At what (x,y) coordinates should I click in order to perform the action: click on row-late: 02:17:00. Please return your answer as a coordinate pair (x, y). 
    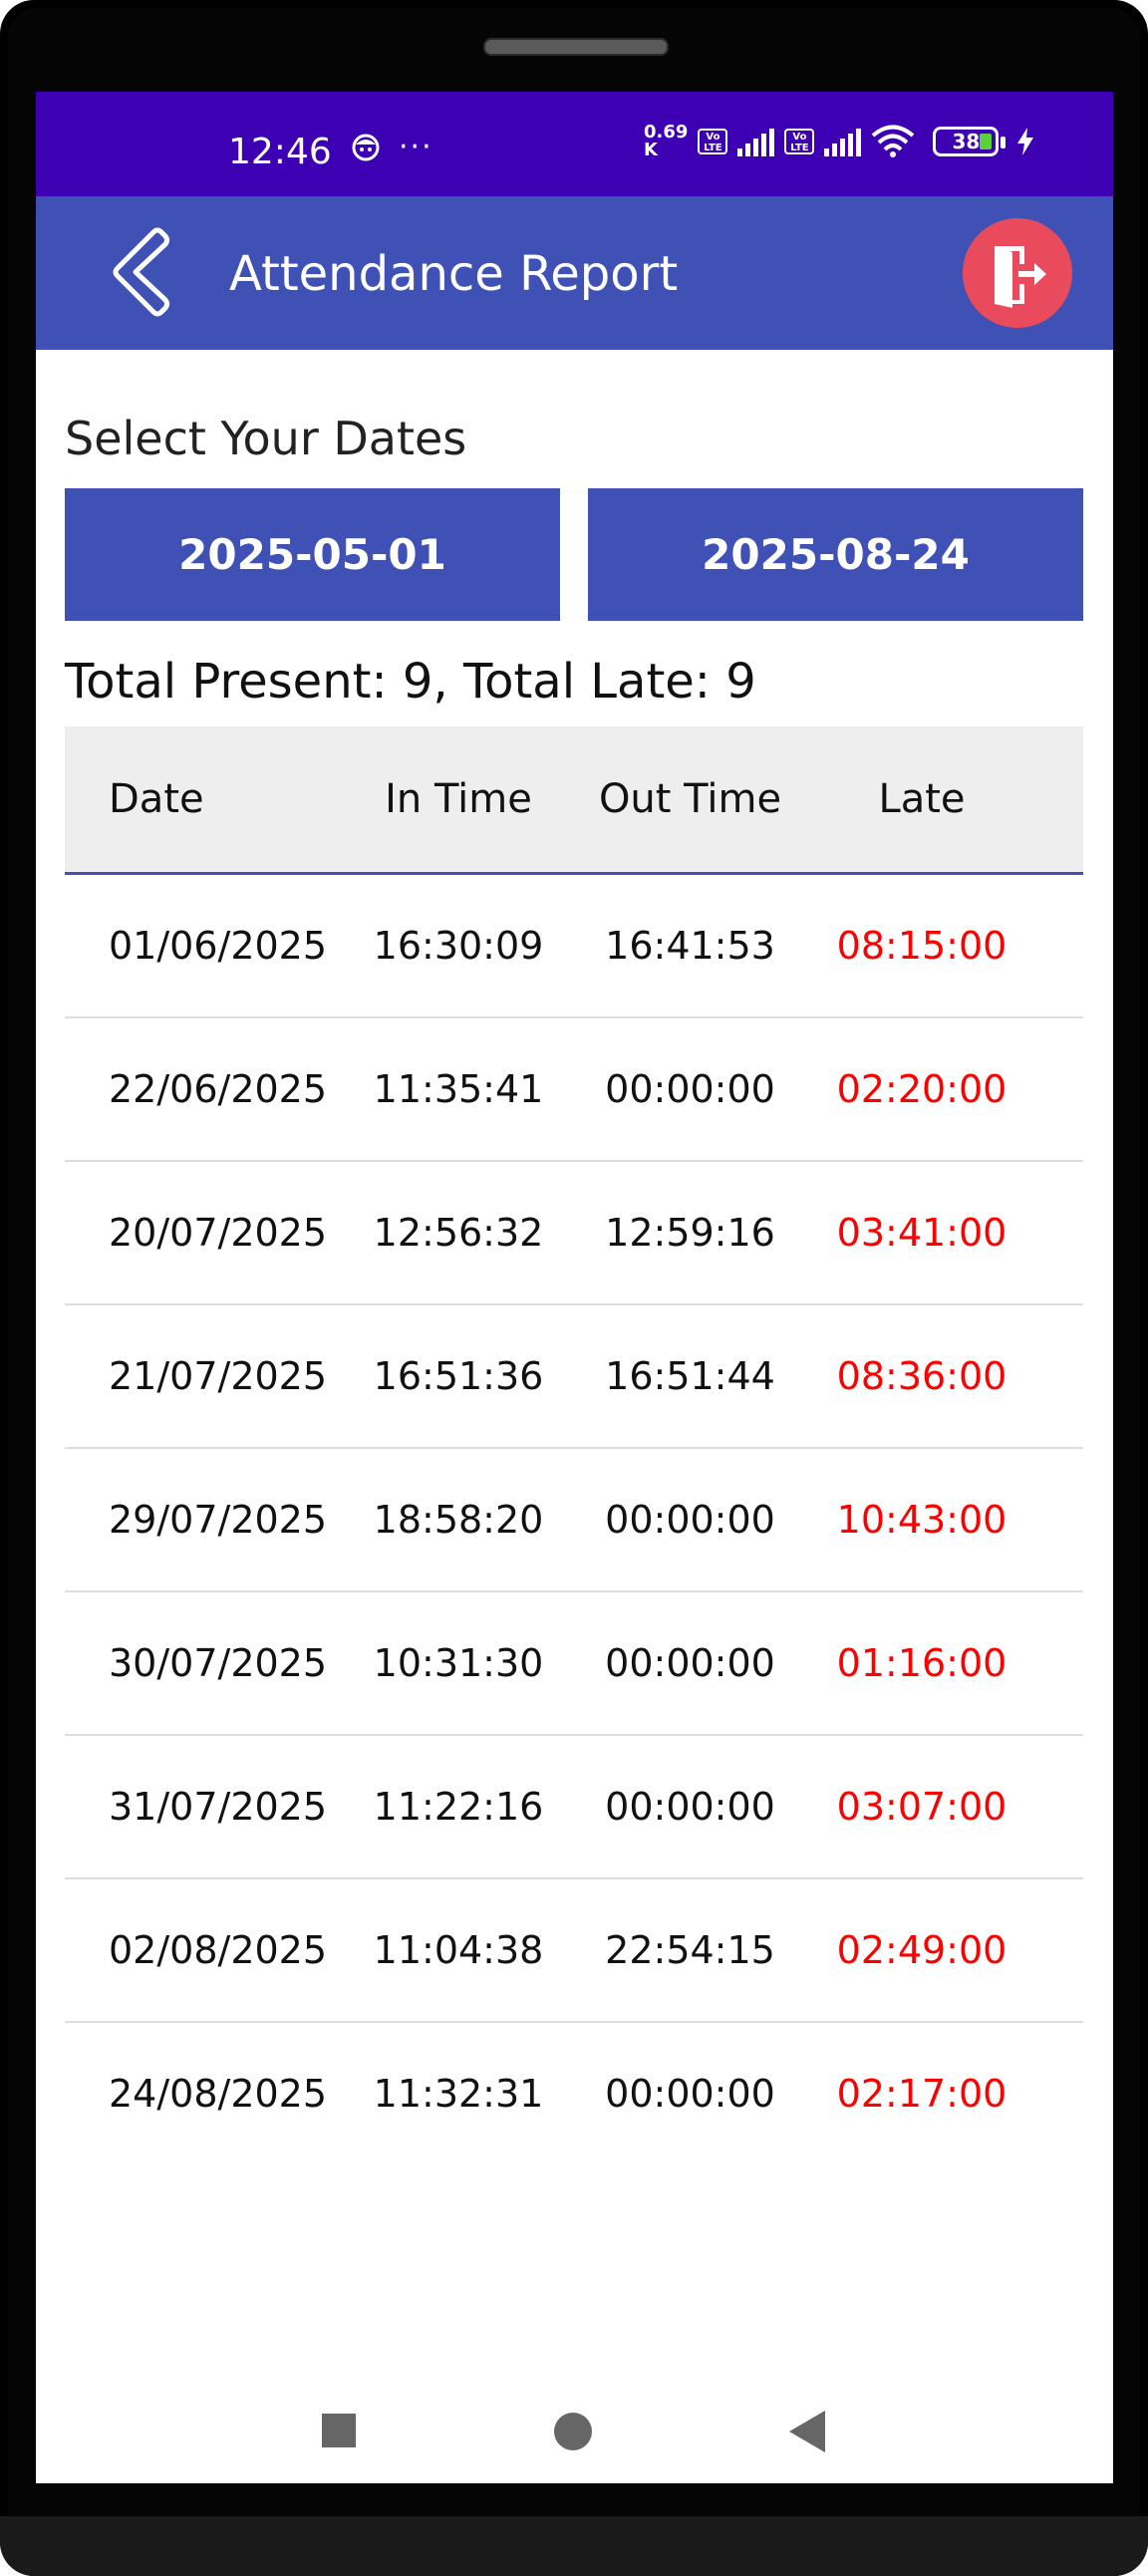
    Looking at the image, I should click on (921, 2094).